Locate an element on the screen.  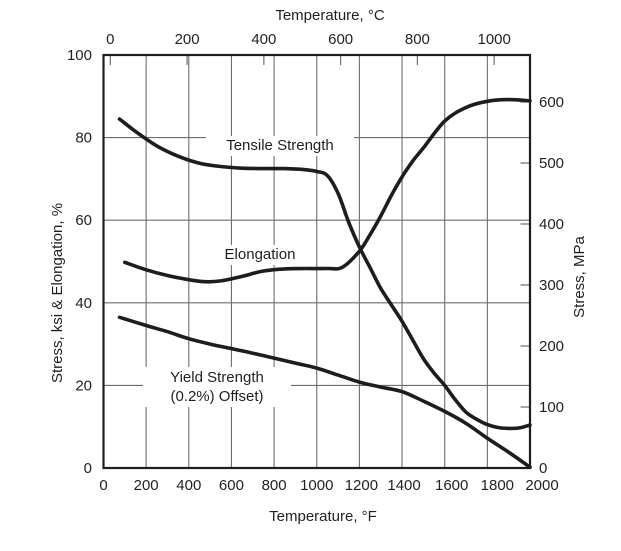
fahrenheit-tick-label-1800: 1800 is located at coordinates (497, 485).